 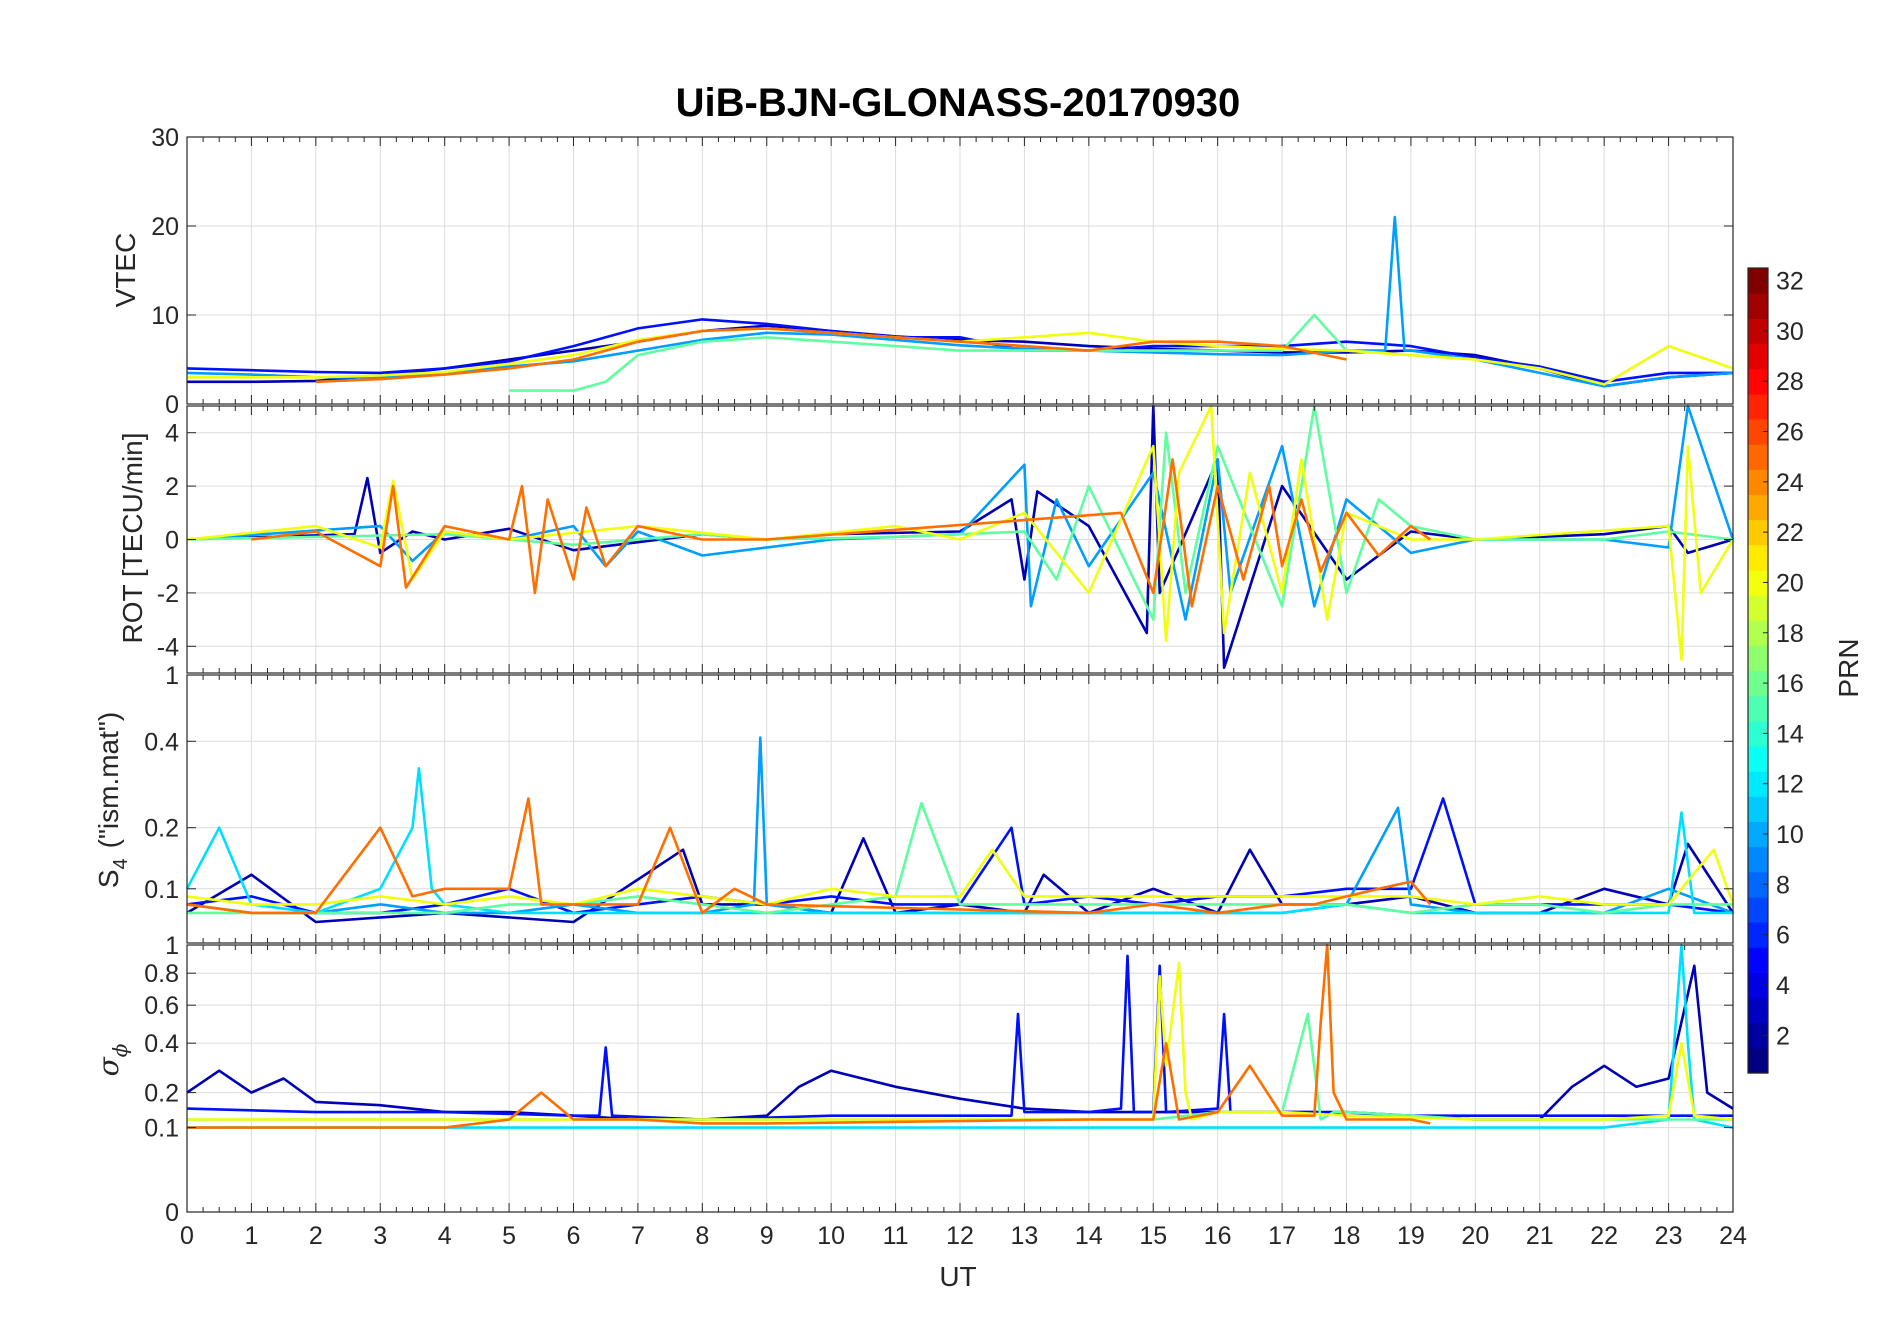 What do you see at coordinates (1790, 835) in the screenshot?
I see `colorbar-tick-label: 10` at bounding box center [1790, 835].